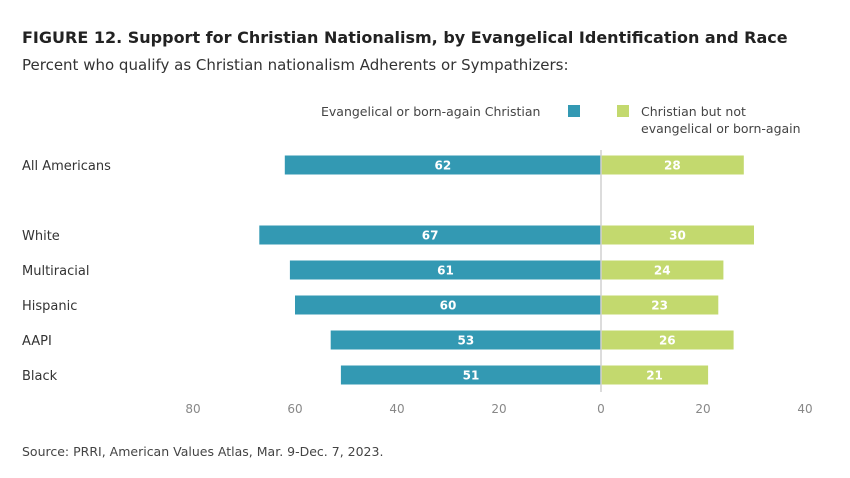  What do you see at coordinates (294, 409) in the screenshot?
I see `x-tick-label: 60` at bounding box center [294, 409].